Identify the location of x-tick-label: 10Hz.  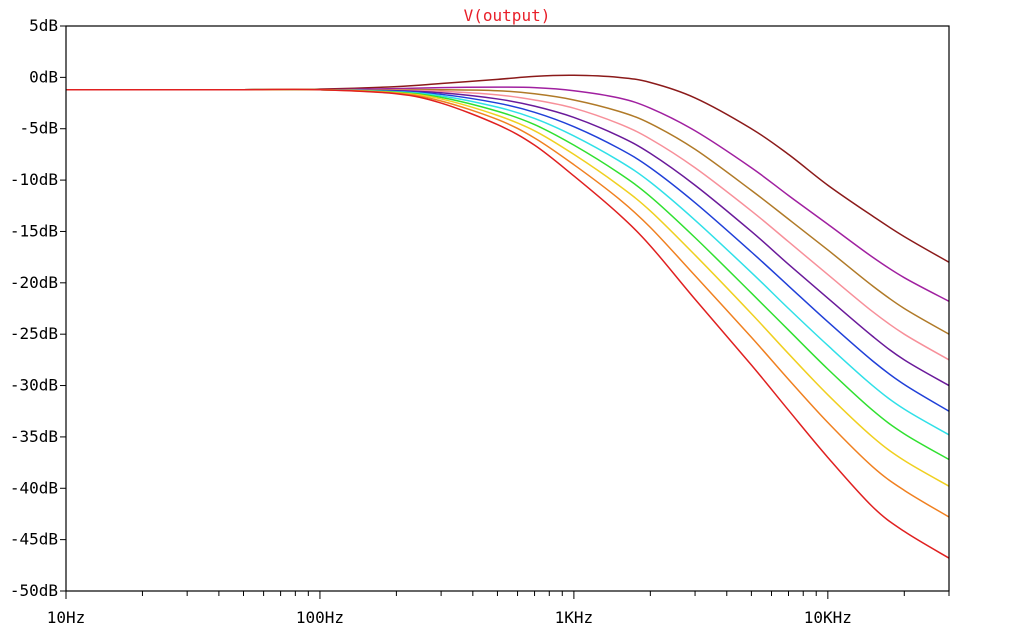
(66, 617).